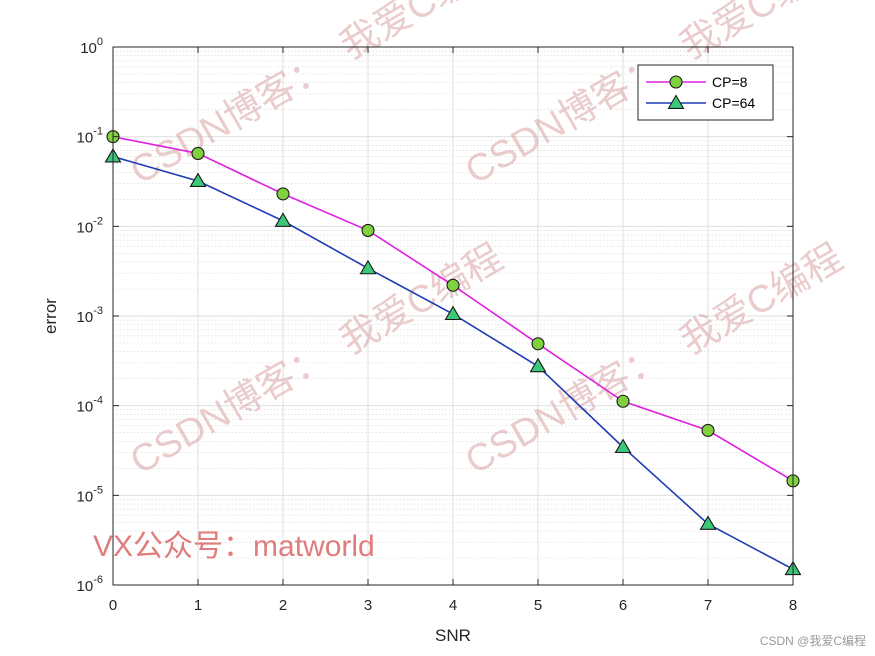 The width and height of the screenshot is (875, 656). What do you see at coordinates (453, 635) in the screenshot?
I see `x-axis-label: SNR` at bounding box center [453, 635].